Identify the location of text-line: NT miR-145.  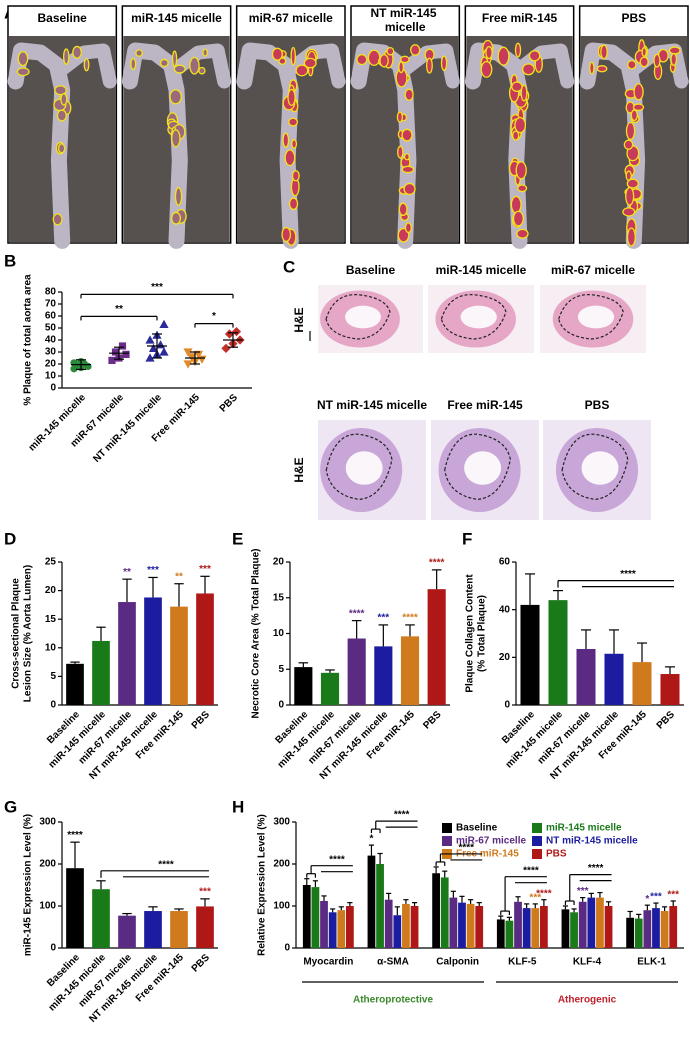
(404, 13).